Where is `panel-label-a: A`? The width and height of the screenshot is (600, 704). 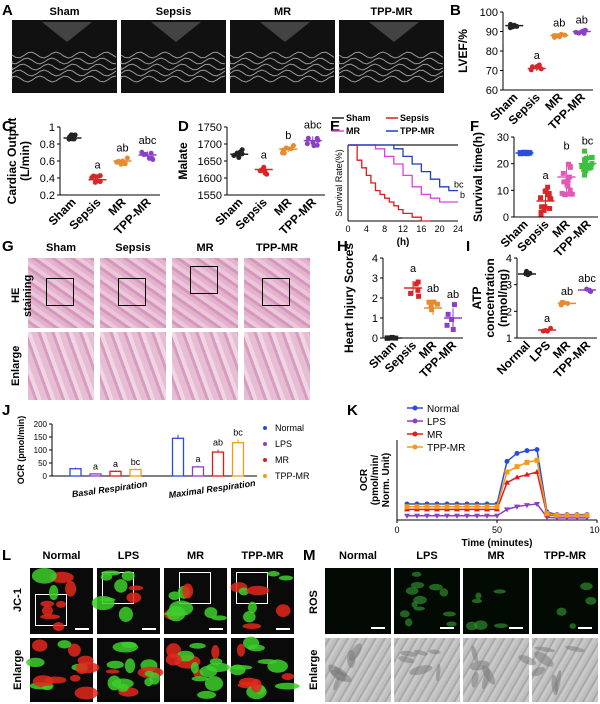 panel-label-a: A is located at coordinates (7, 10).